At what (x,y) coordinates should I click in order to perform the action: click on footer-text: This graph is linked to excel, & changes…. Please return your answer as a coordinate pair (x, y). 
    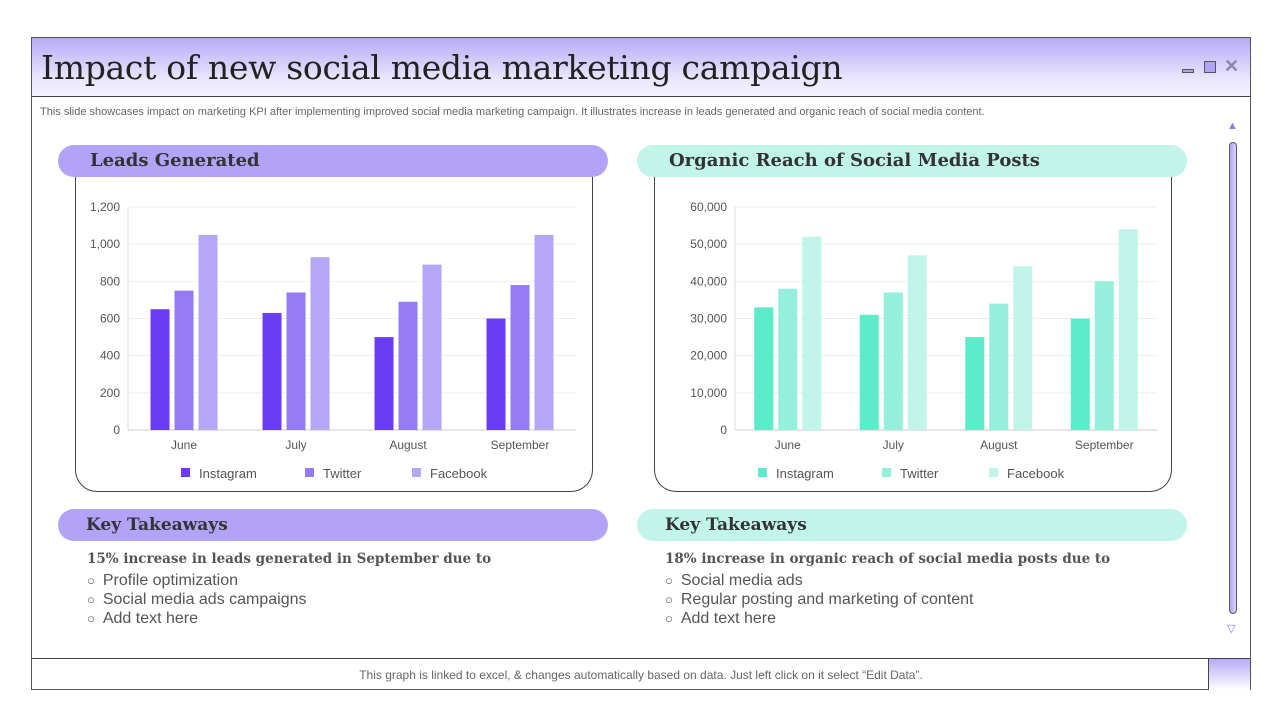
    Looking at the image, I should click on (641, 675).